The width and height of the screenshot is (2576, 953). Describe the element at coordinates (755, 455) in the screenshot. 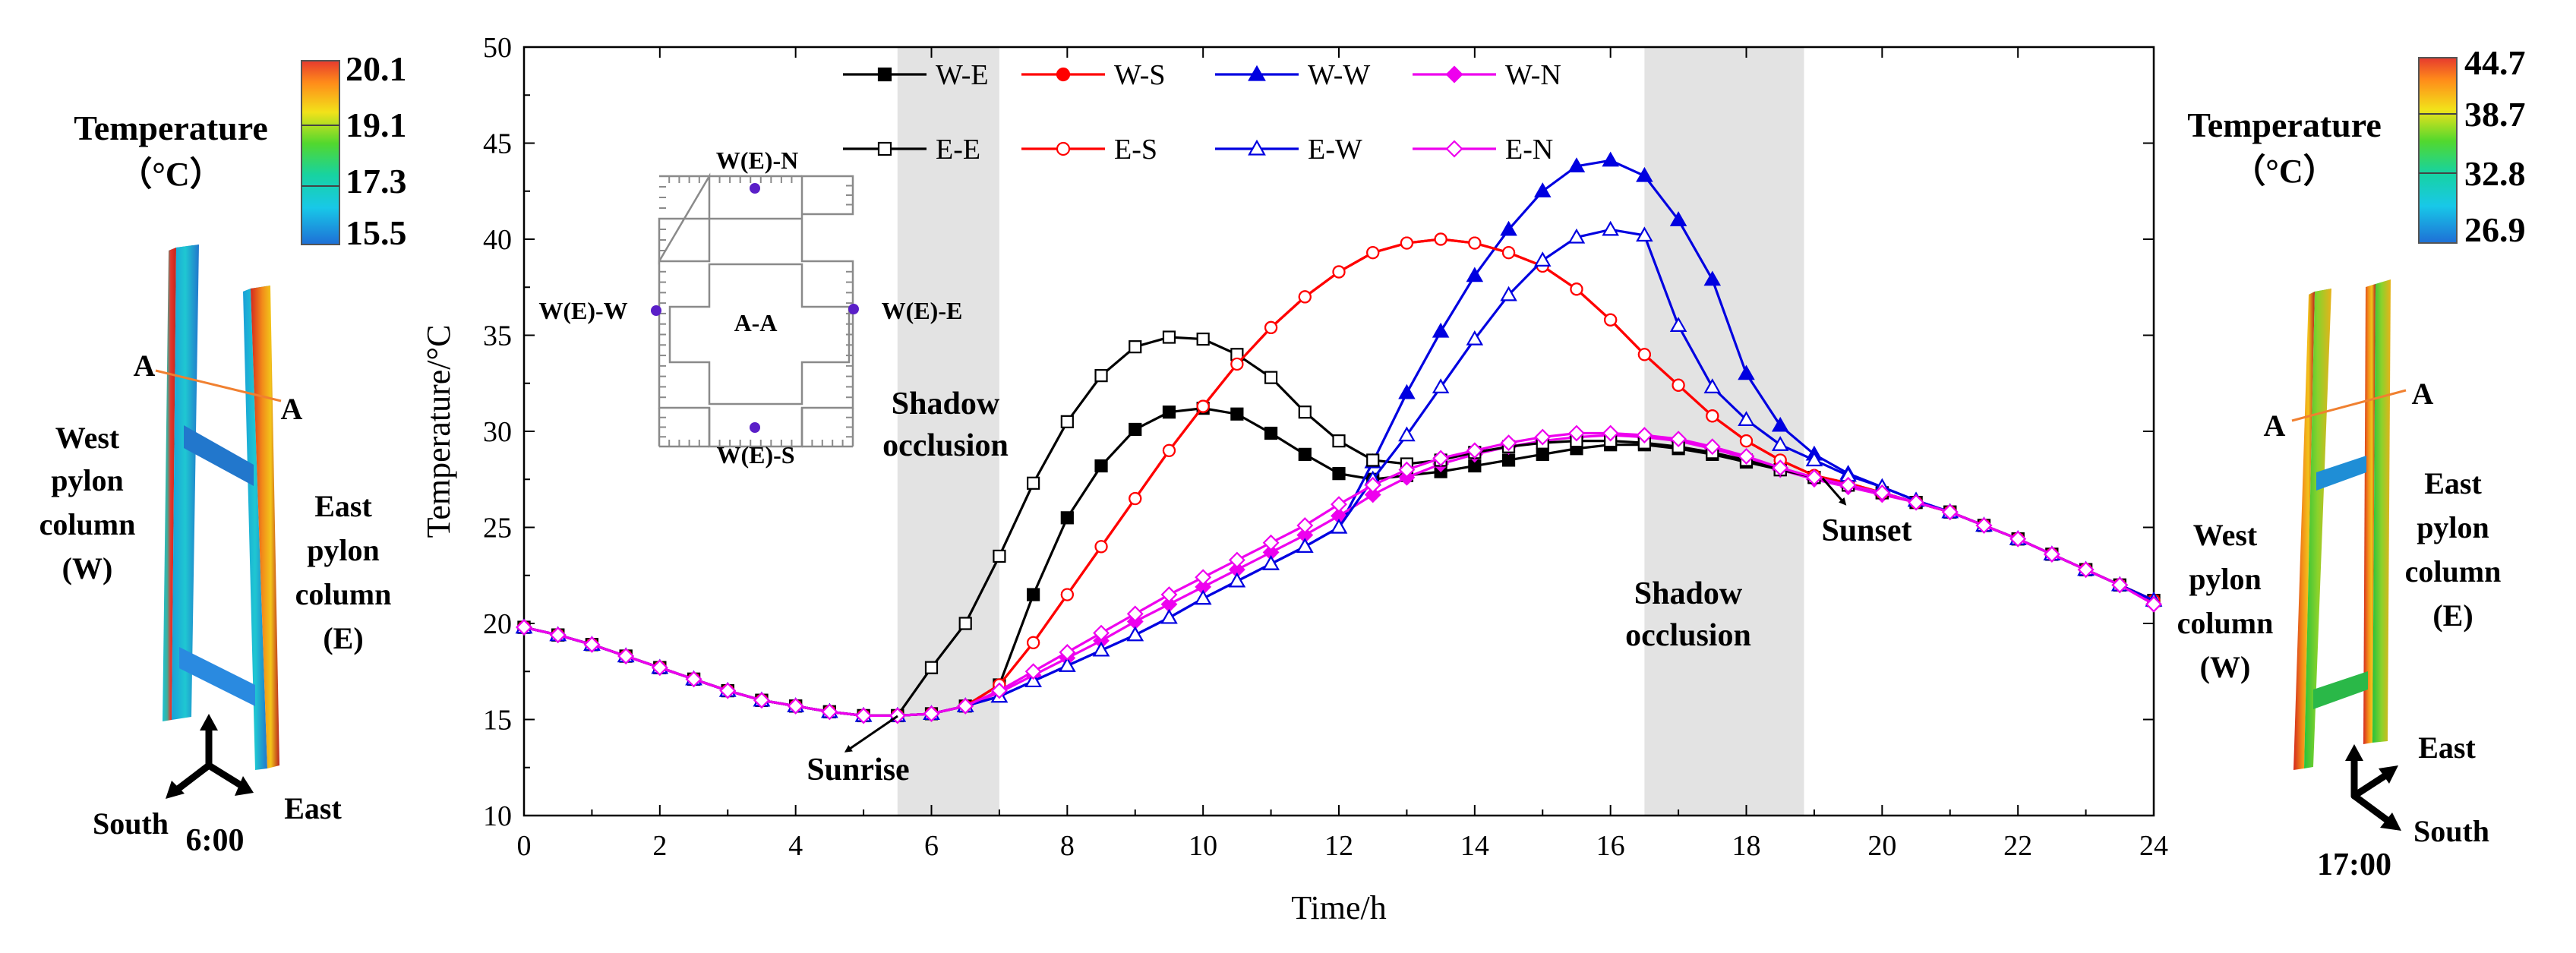

I see `inset-label-south: W(E)-S` at that location.